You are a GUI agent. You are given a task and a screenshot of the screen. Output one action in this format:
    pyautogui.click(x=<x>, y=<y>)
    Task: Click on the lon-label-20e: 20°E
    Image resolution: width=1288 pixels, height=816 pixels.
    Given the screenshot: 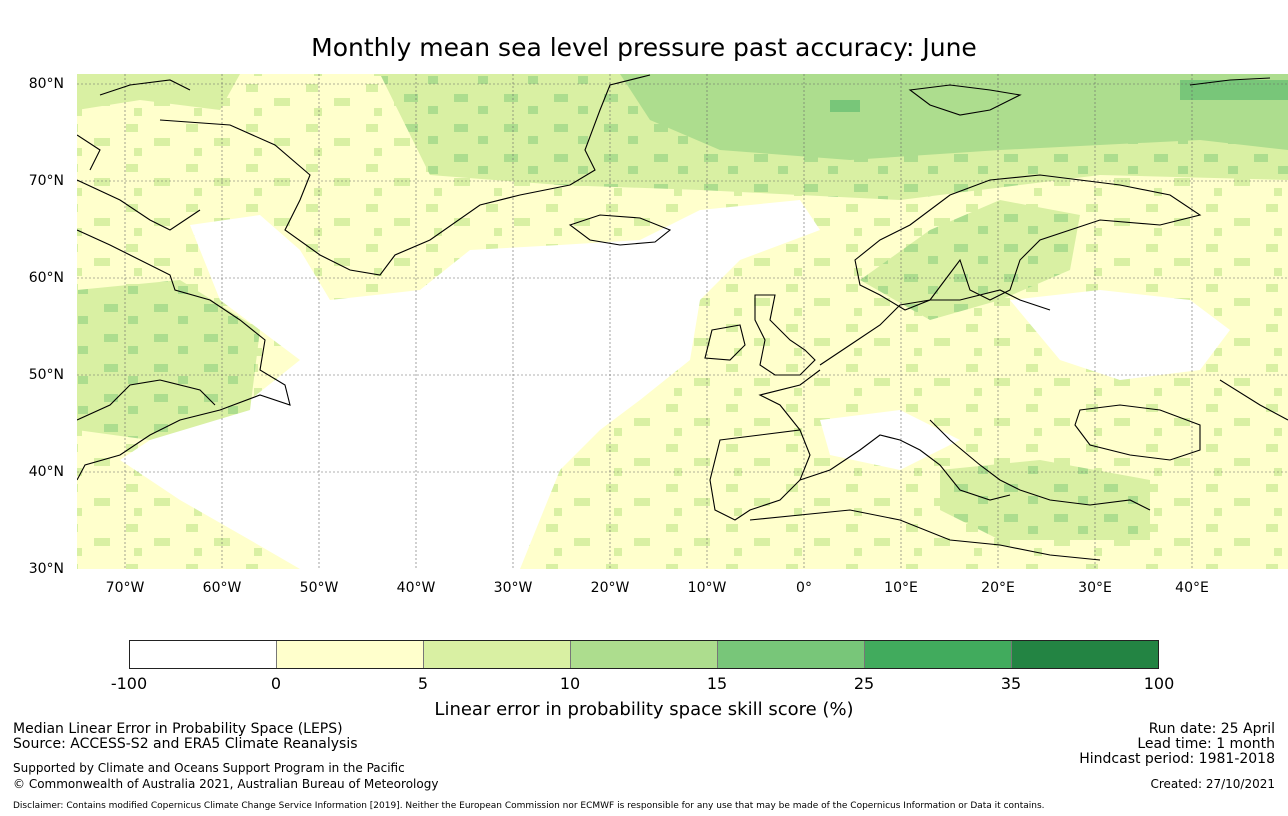 What is the action you would take?
    pyautogui.click(x=998, y=588)
    